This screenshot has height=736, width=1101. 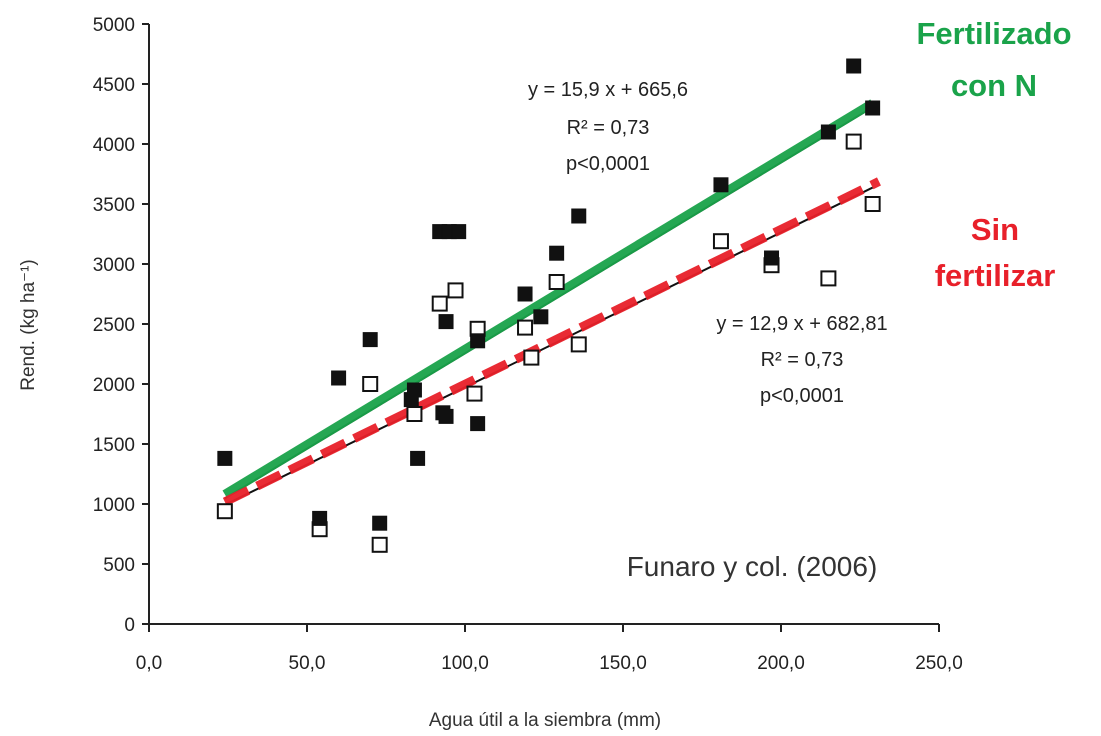 I want to click on y-tick-label: 2500, so click(x=114, y=325).